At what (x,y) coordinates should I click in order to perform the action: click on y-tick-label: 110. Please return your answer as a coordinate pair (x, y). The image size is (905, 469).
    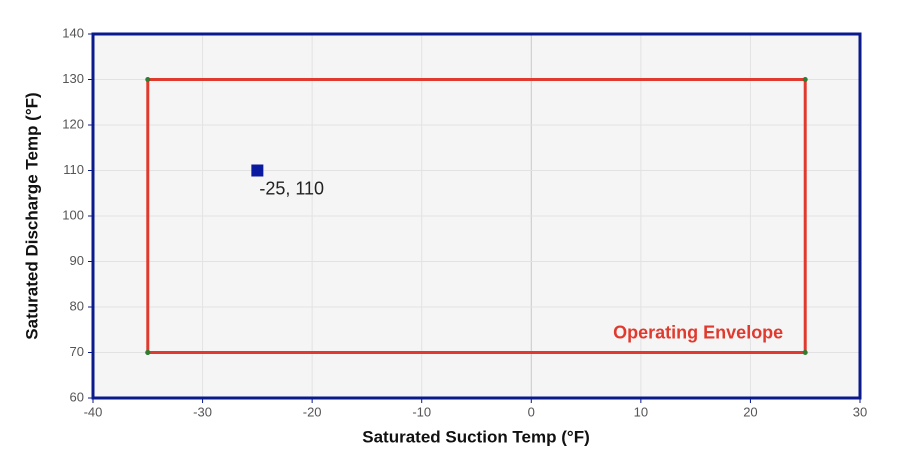
    Looking at the image, I should click on (73, 169).